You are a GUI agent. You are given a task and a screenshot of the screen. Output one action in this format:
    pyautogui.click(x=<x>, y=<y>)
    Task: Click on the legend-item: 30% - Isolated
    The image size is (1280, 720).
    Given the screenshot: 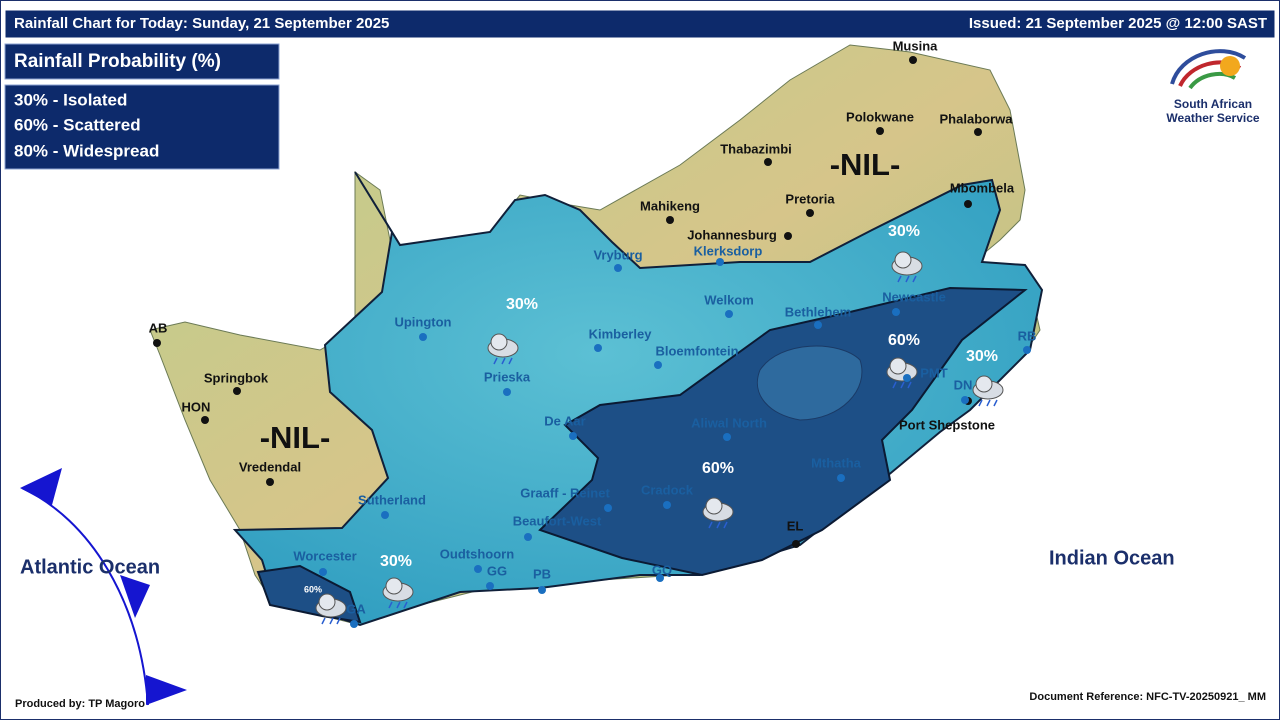 What is the action you would take?
    pyautogui.click(x=70, y=99)
    